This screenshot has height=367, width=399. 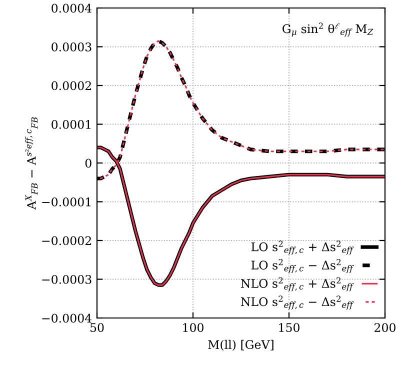 What do you see at coordinates (71, 85) in the screenshot?
I see `y-tick-label: 0.0002` at bounding box center [71, 85].